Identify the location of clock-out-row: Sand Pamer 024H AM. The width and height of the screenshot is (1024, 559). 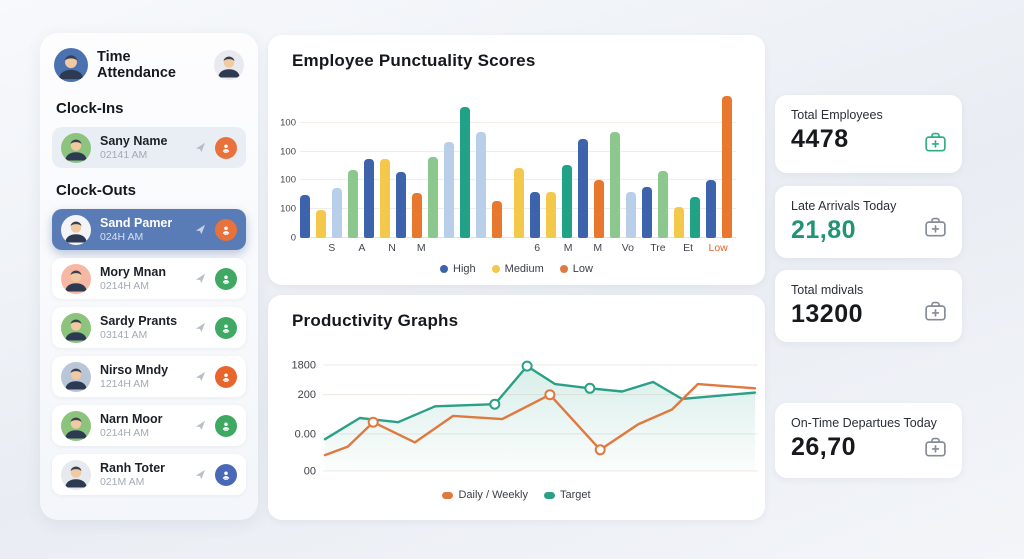
(149, 229).